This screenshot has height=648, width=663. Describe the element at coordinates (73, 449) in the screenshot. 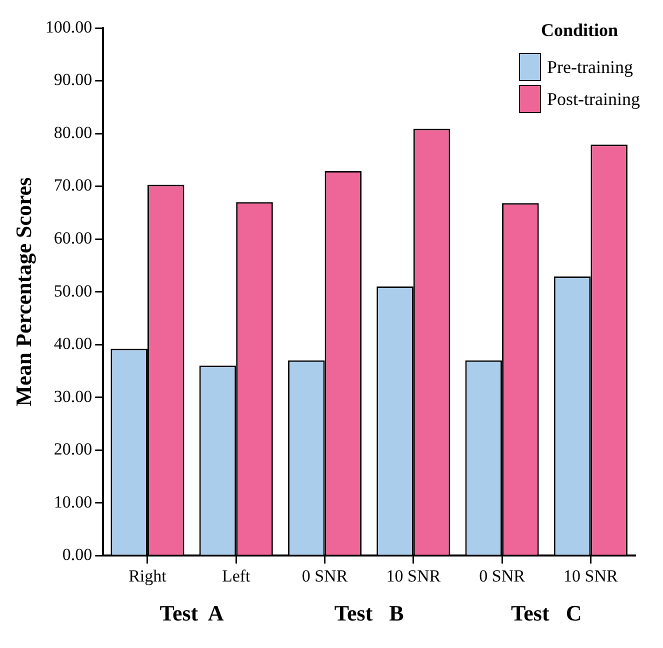

I see `y-tick-label: 20.00` at that location.